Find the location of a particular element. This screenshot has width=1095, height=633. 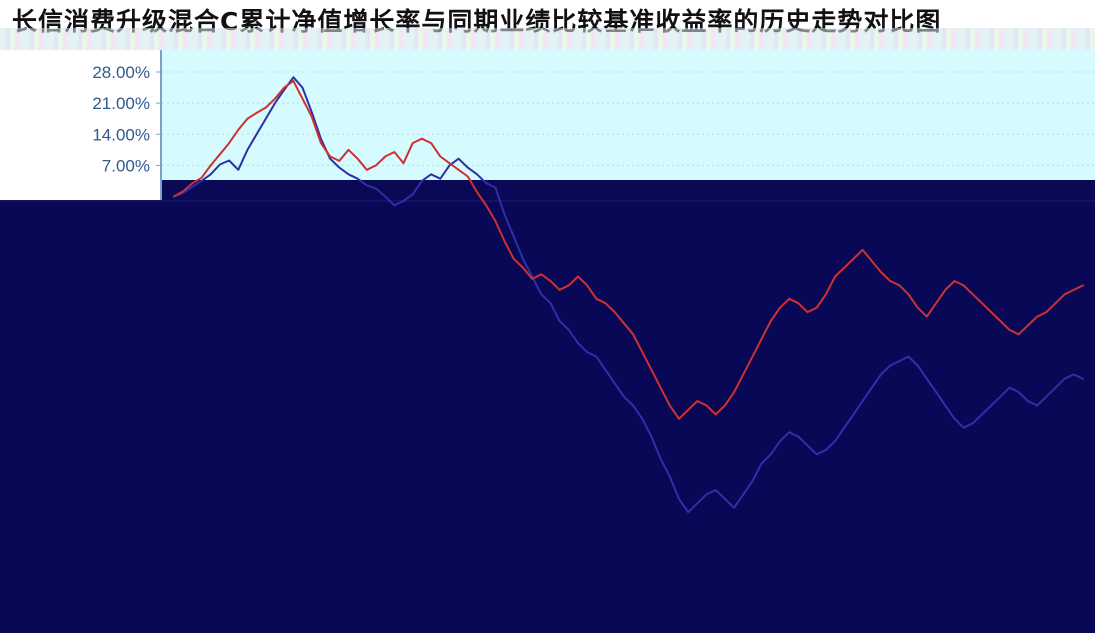

y-axis-line is located at coordinates (161, 125).